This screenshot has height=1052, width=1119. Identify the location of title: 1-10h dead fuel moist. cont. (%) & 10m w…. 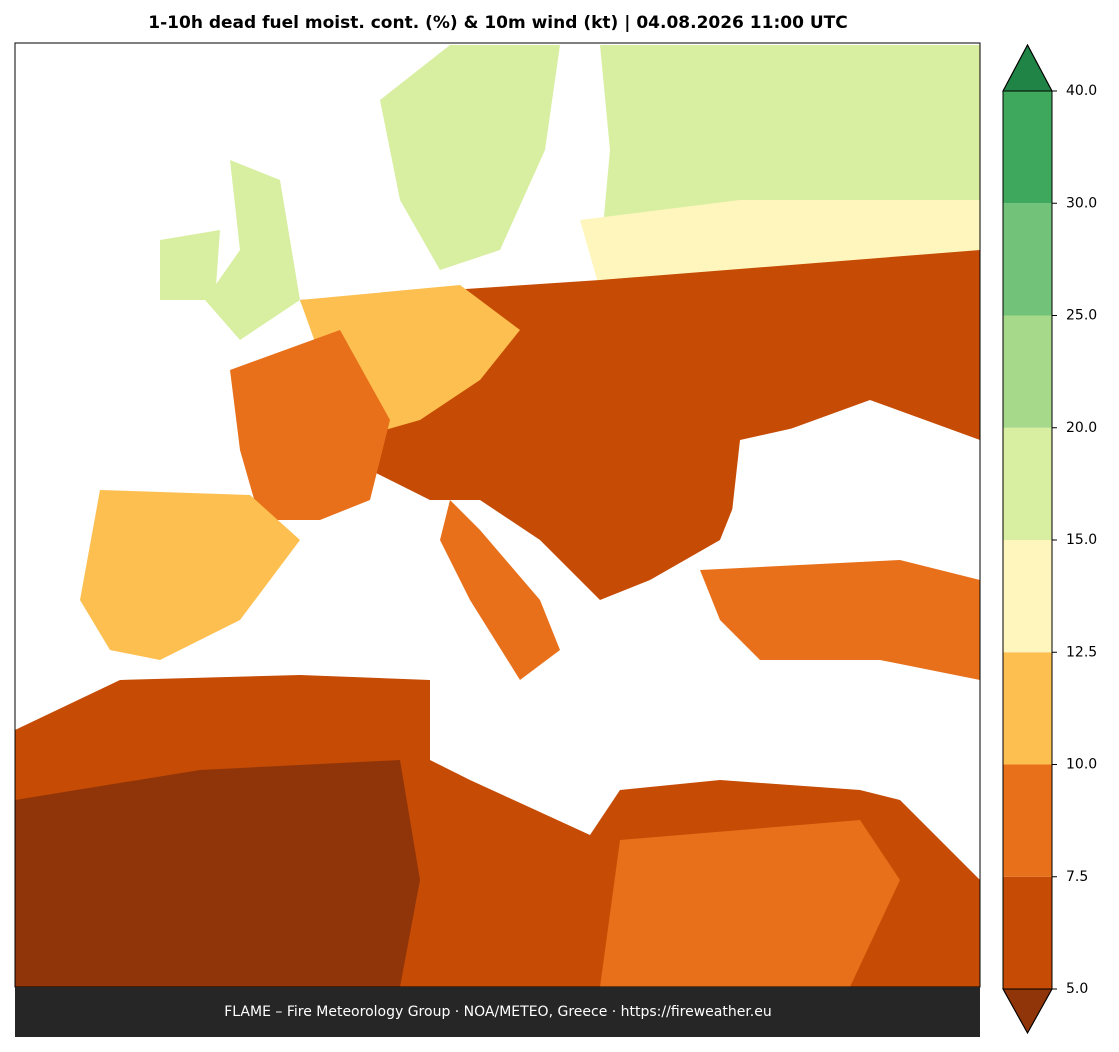
(497, 23).